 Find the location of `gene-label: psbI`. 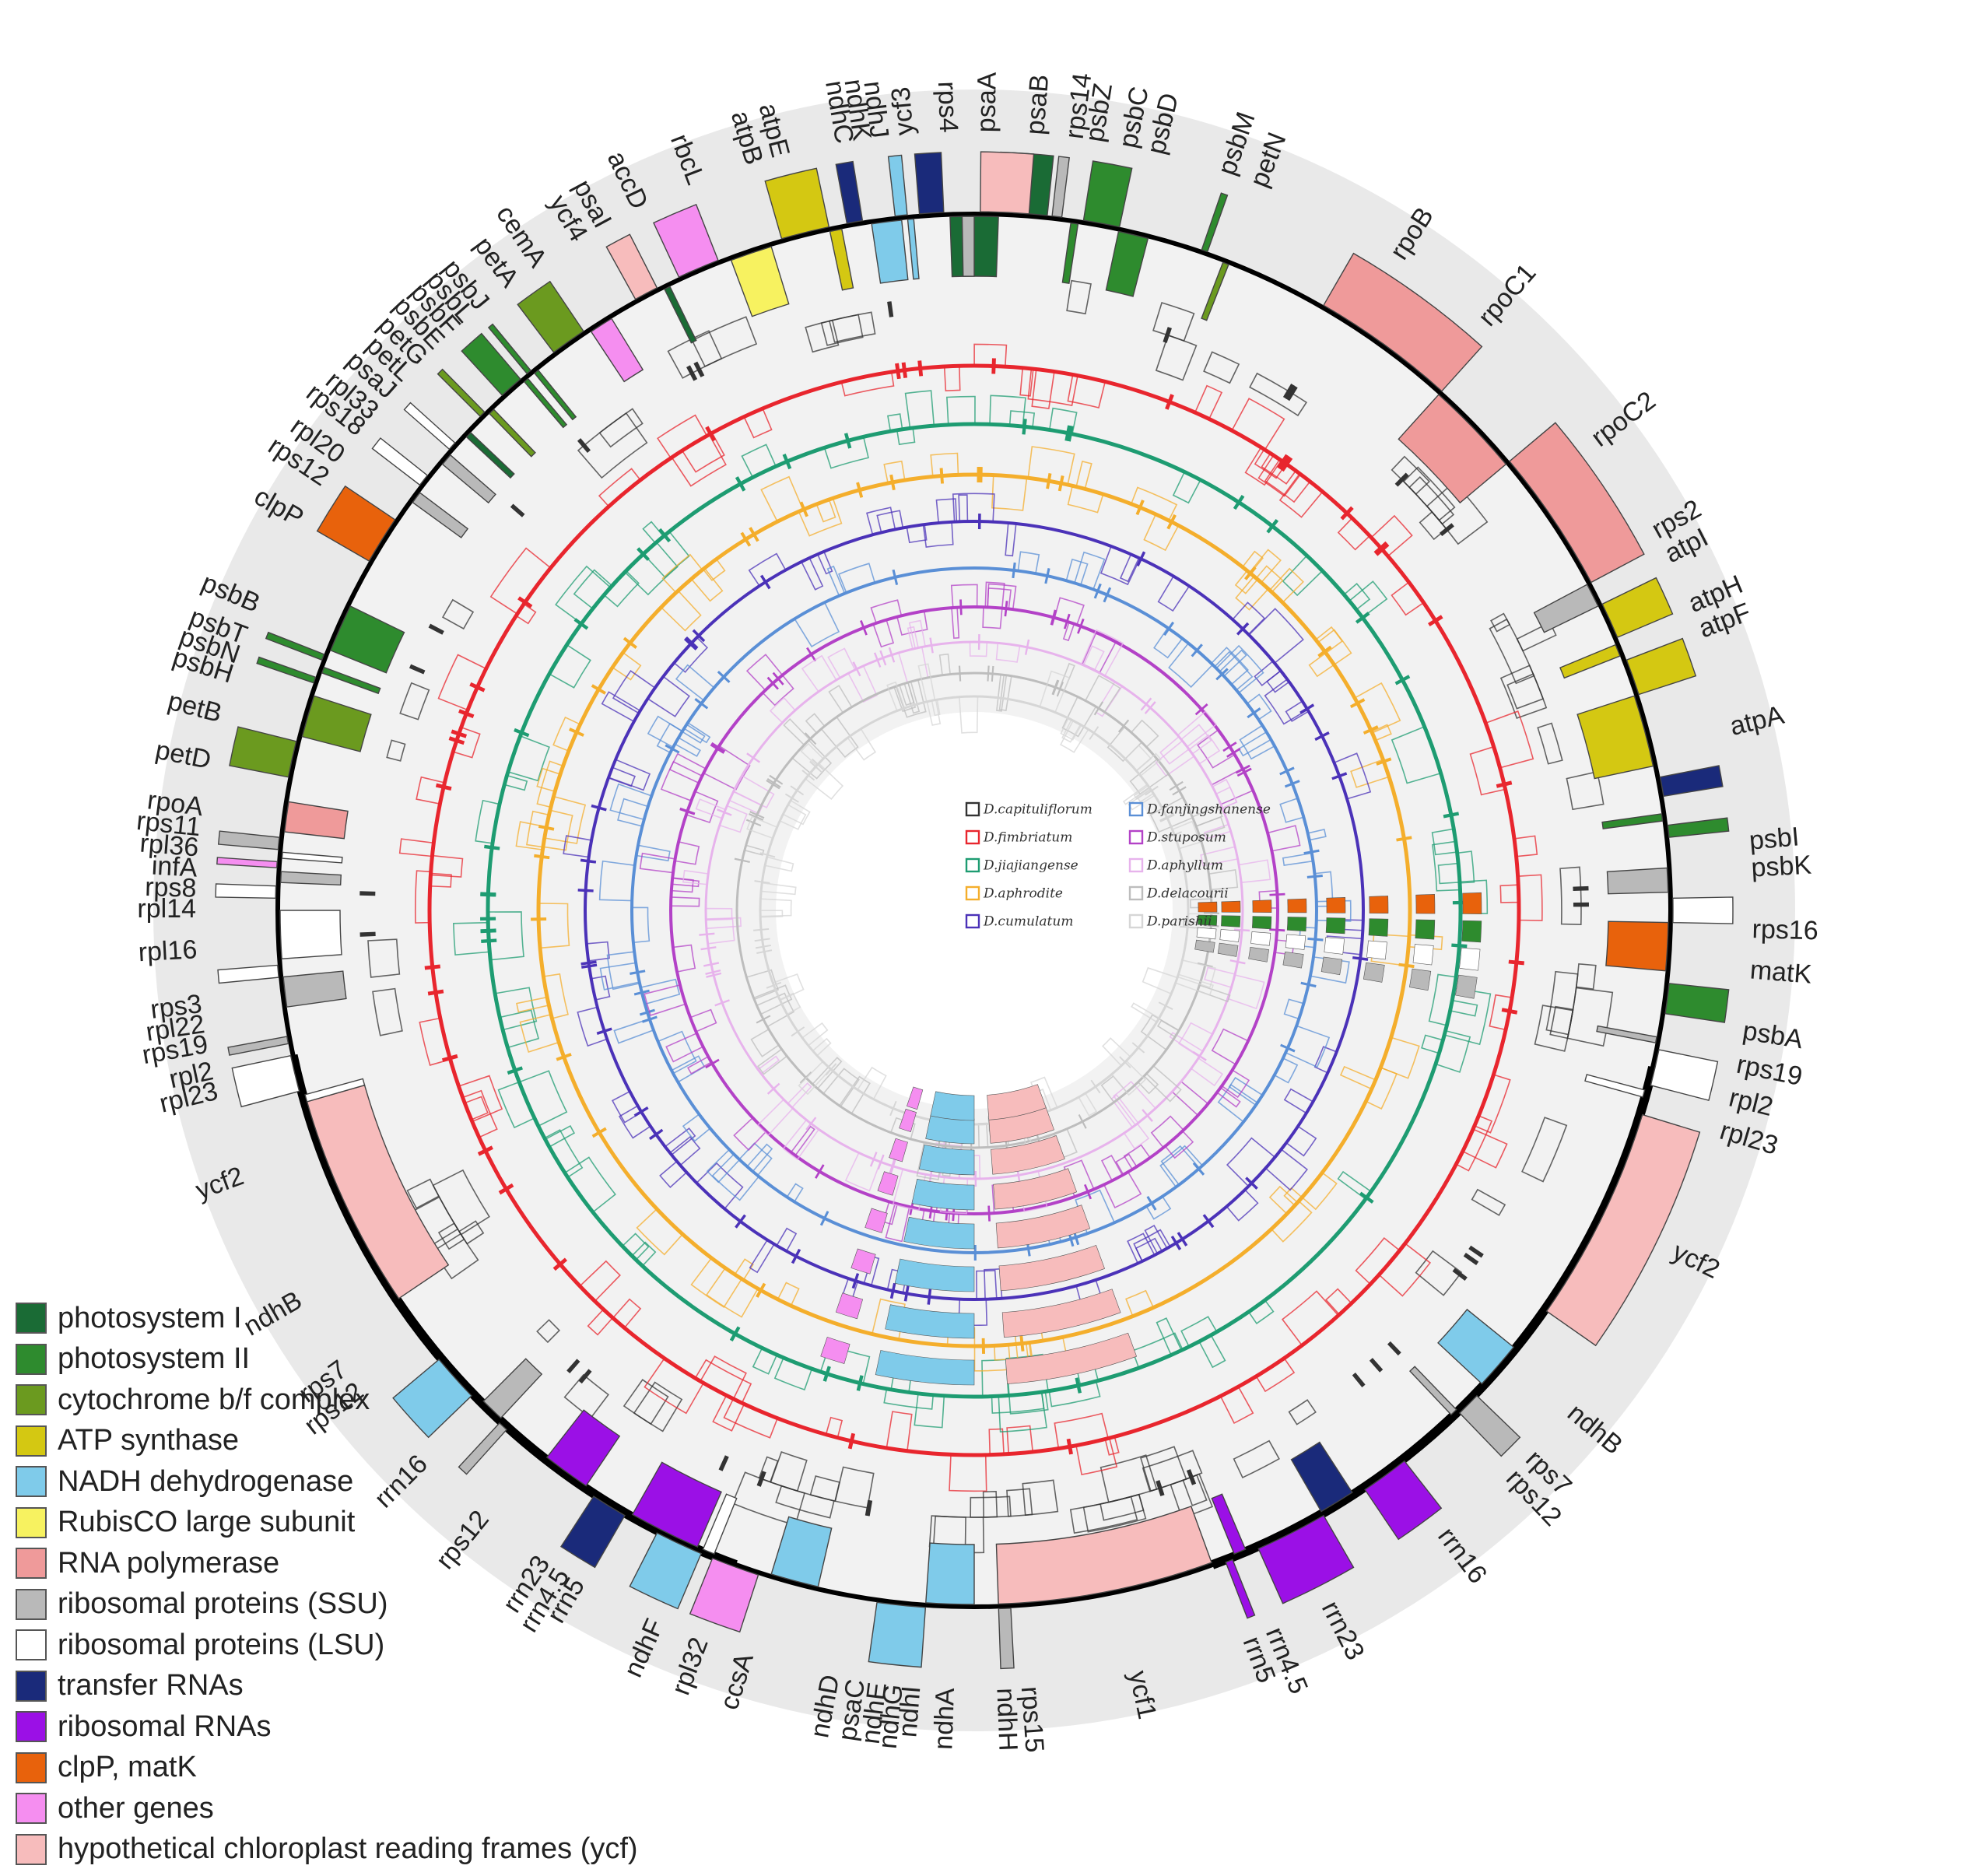

gene-label: psbI is located at coordinates (1774, 838).